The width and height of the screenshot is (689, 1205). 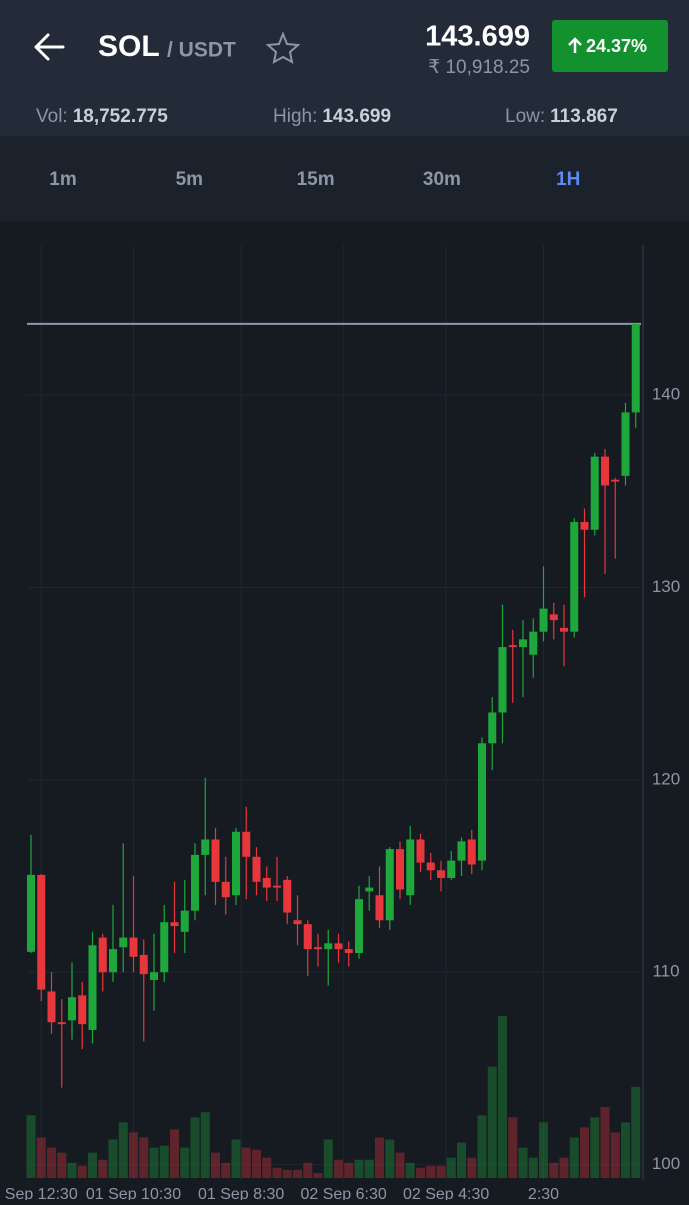 I want to click on timeframe-tab: 1m, so click(x=62, y=179).